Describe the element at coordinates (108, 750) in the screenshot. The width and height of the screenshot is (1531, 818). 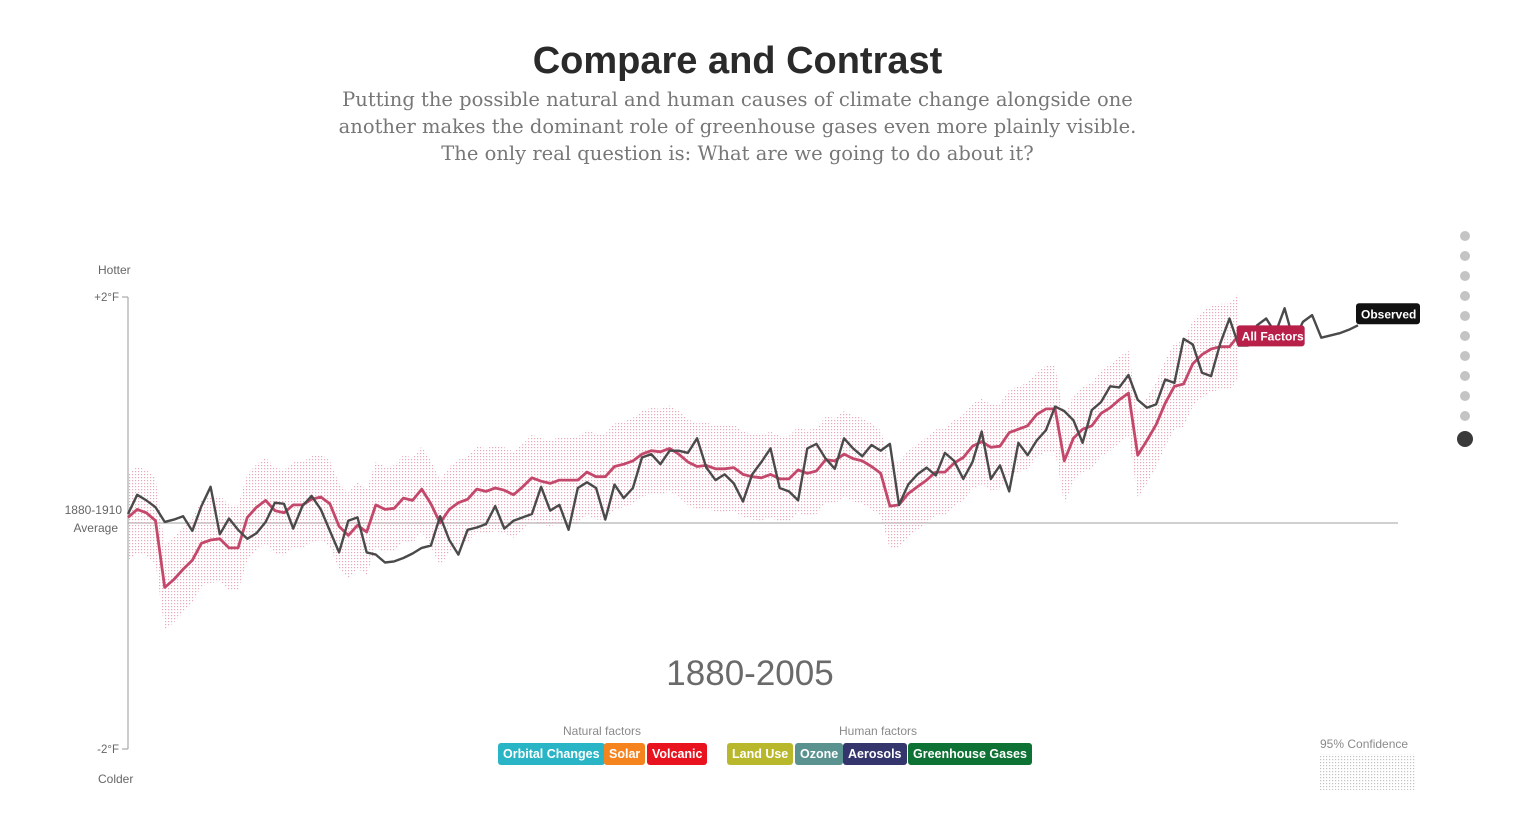
I see `y-tick-bottom-label: -2°F` at that location.